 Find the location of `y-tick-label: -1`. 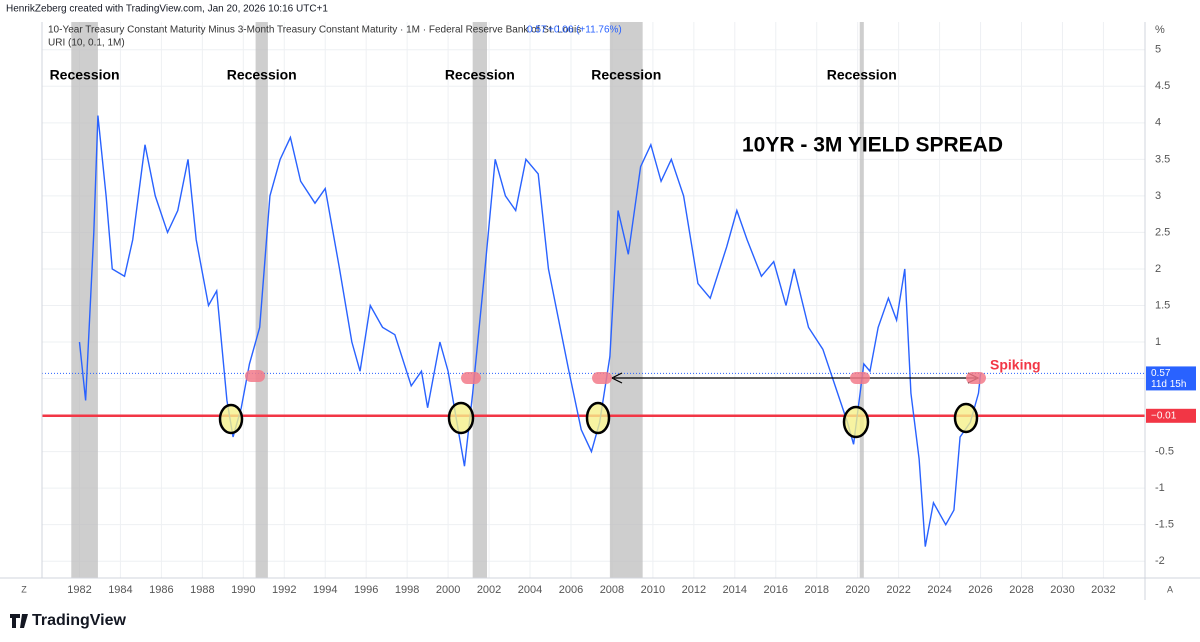

y-tick-label: -1 is located at coordinates (1160, 488).